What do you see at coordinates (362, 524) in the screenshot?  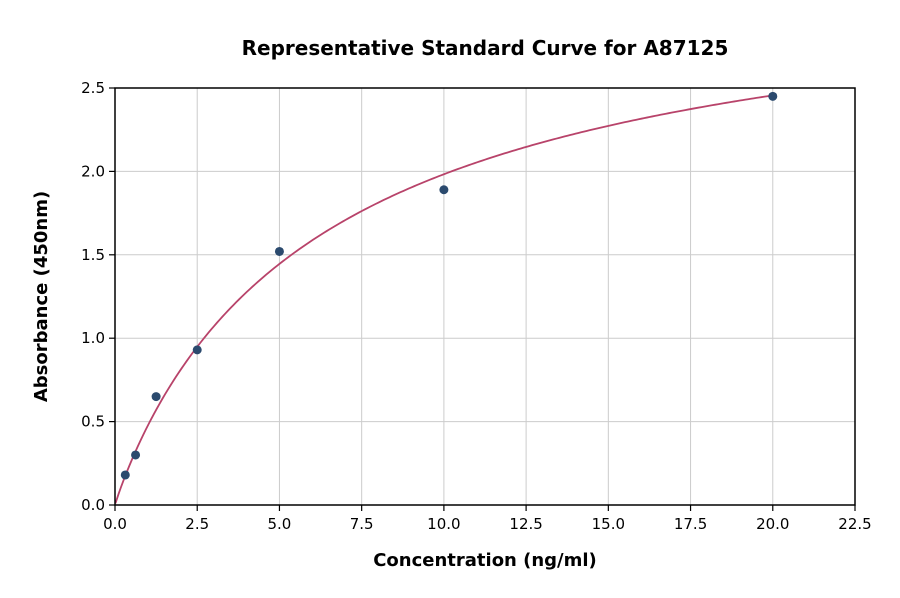 I see `x-tick-label: 7.5` at bounding box center [362, 524].